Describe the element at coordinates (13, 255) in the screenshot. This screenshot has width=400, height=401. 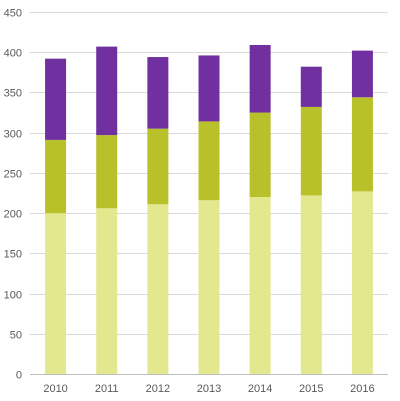
I see `y-tick-label: 150` at that location.